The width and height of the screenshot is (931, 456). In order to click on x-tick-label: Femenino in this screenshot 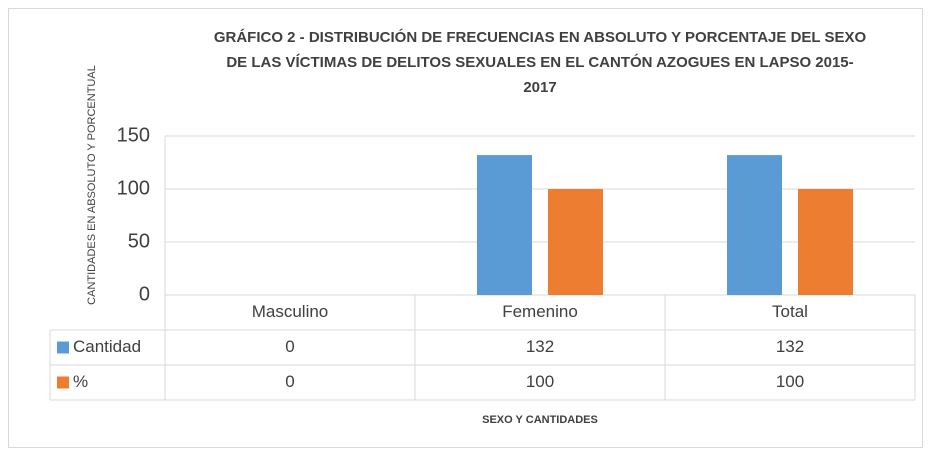, I will do `click(540, 311)`.